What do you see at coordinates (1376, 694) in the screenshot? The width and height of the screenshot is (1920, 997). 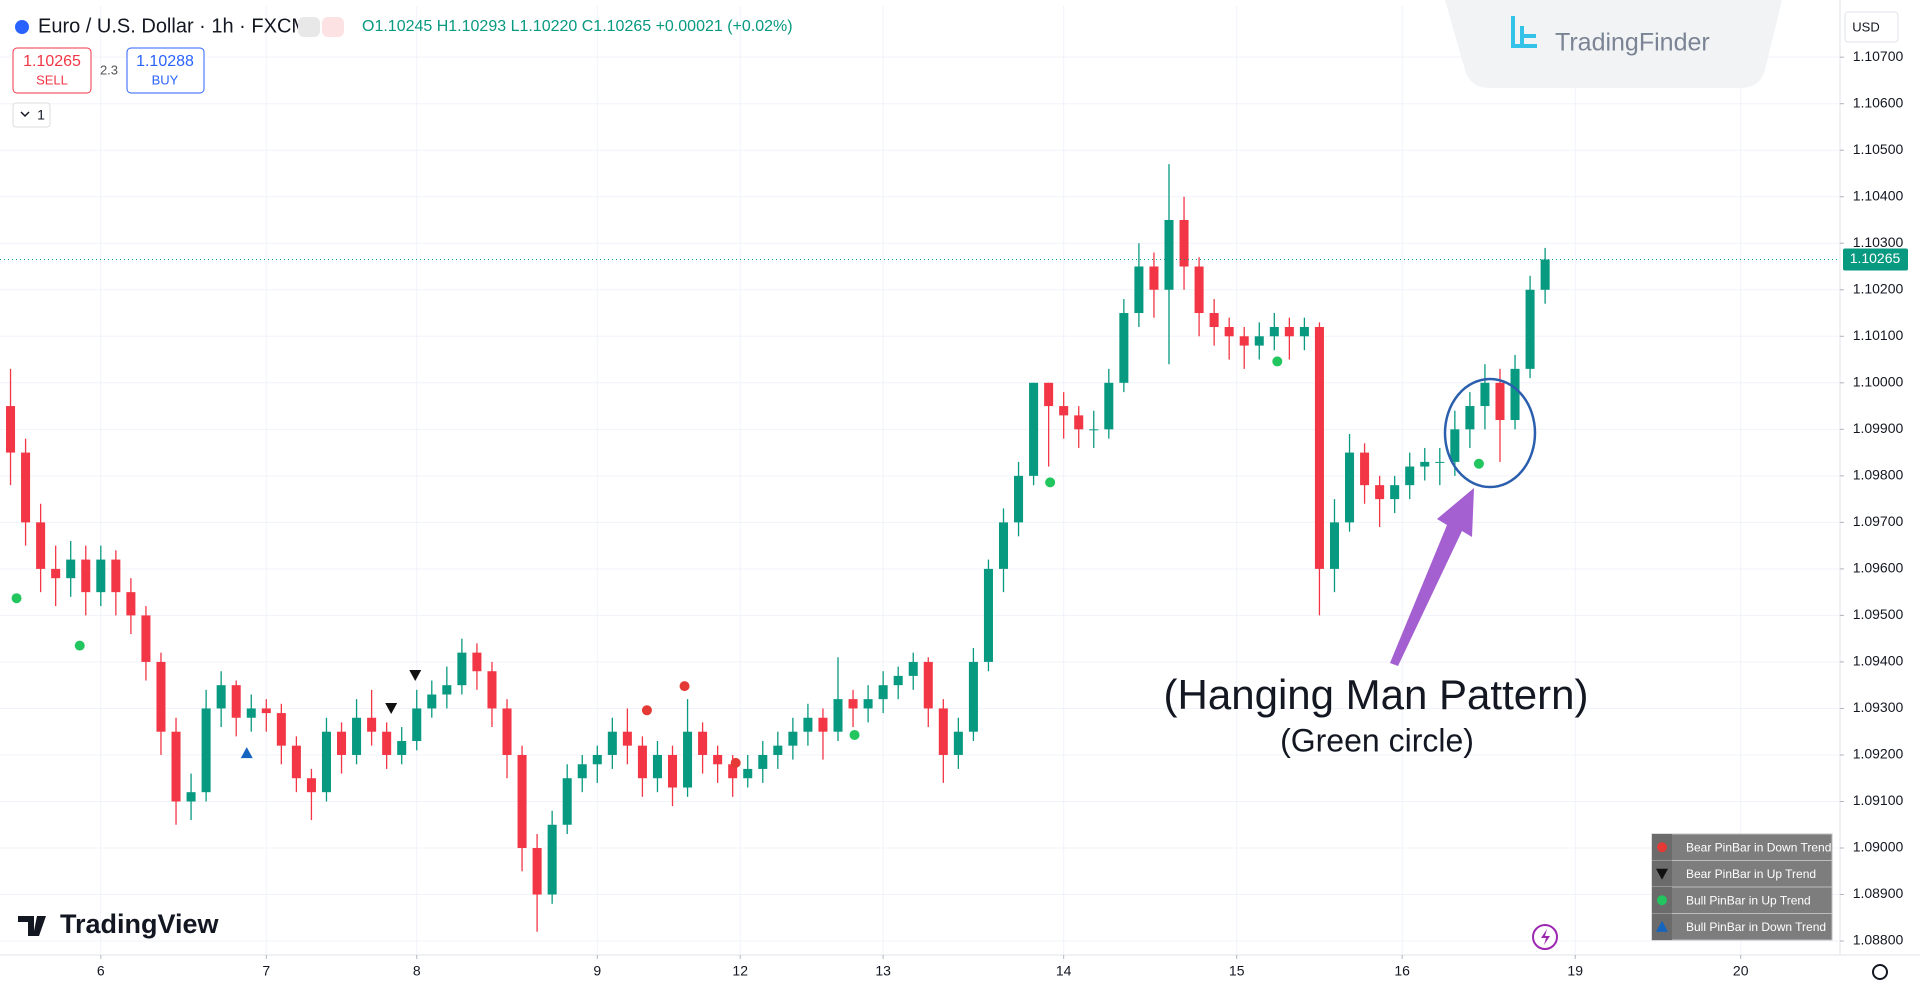 I see `annotation-title: (Hanging Man Pattern)` at bounding box center [1376, 694].